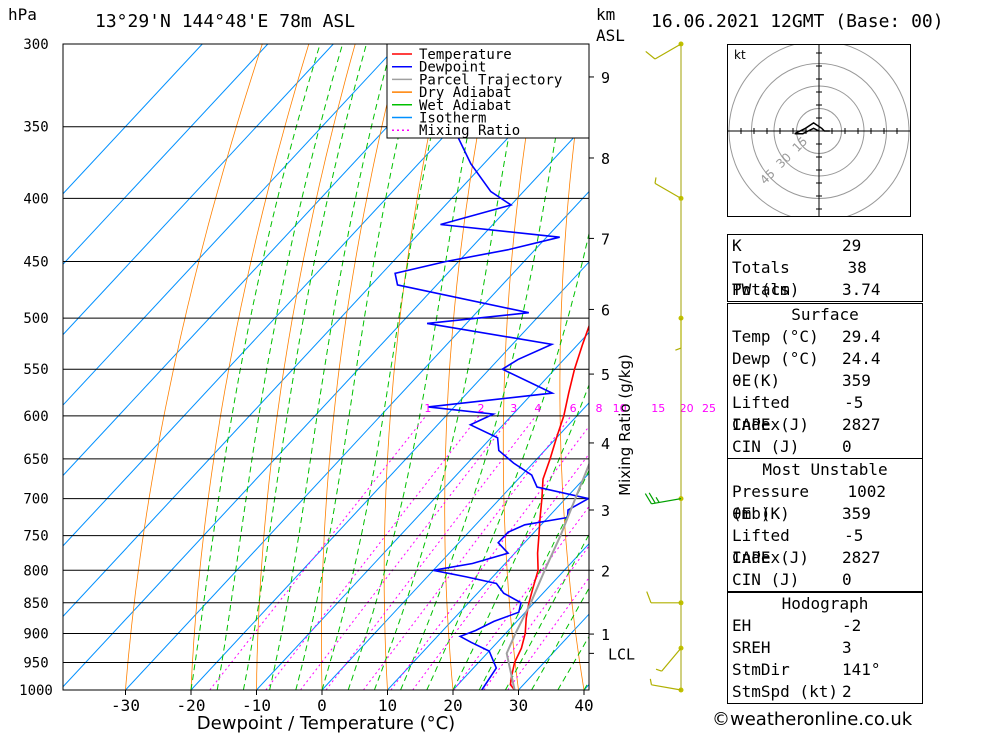  I want to click on km-tick-label: 6, so click(605, 310).